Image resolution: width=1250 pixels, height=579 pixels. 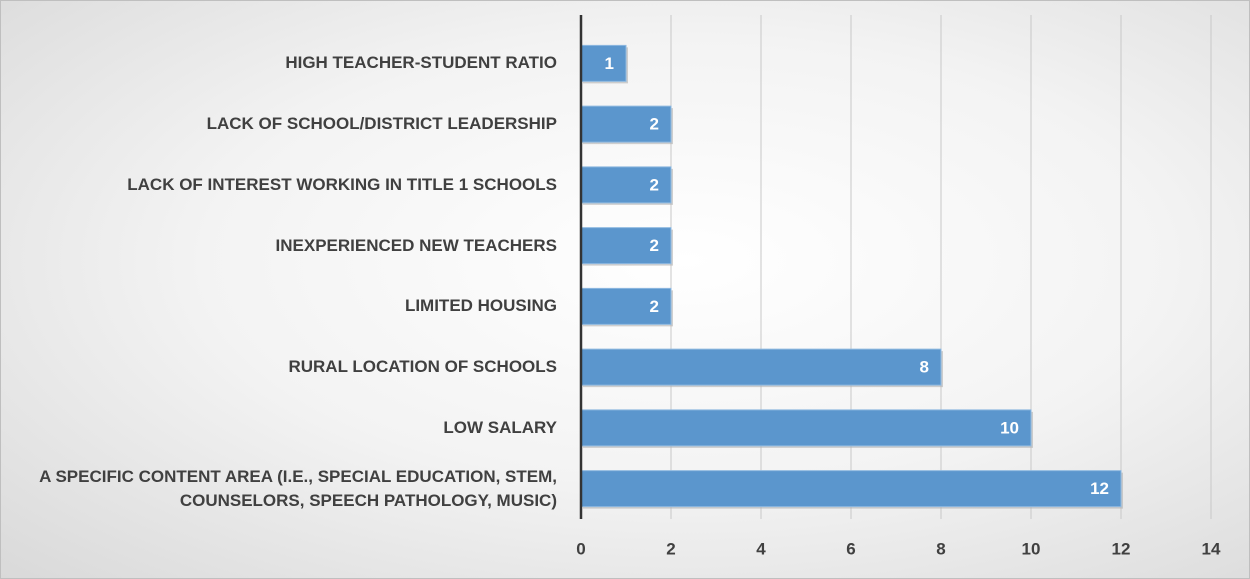 I want to click on x-tick-label: 8, so click(x=940, y=548).